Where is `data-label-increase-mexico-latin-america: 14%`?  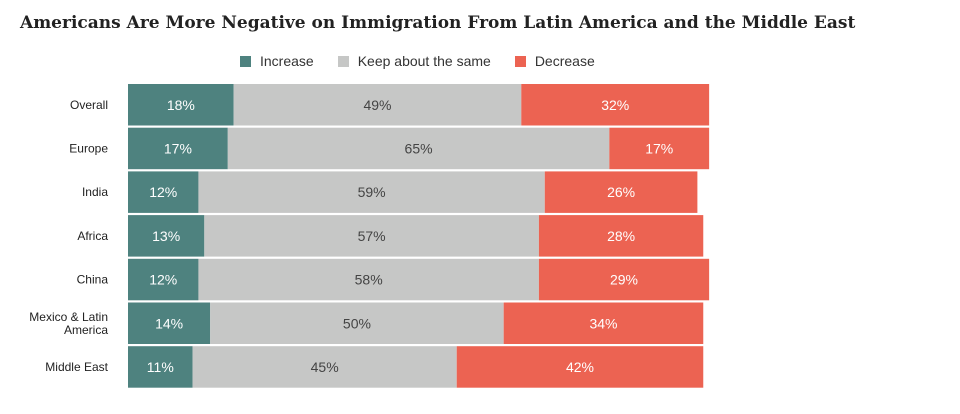 data-label-increase-mexico-latin-america: 14% is located at coordinates (169, 323).